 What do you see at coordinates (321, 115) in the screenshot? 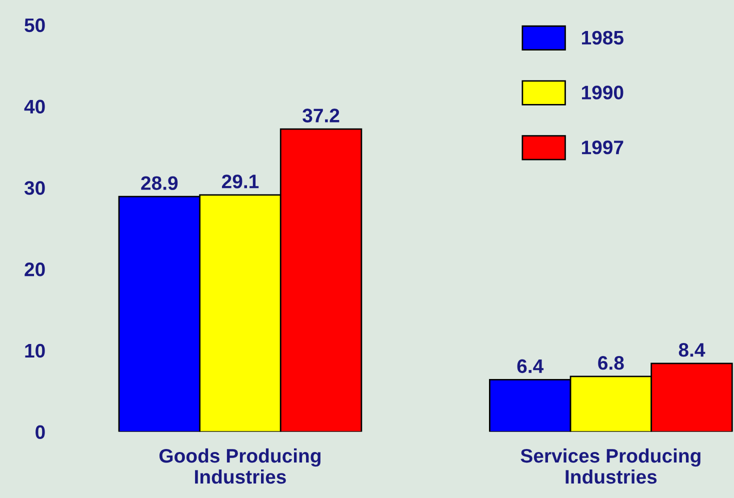
I see `data-label: 37.2` at bounding box center [321, 115].